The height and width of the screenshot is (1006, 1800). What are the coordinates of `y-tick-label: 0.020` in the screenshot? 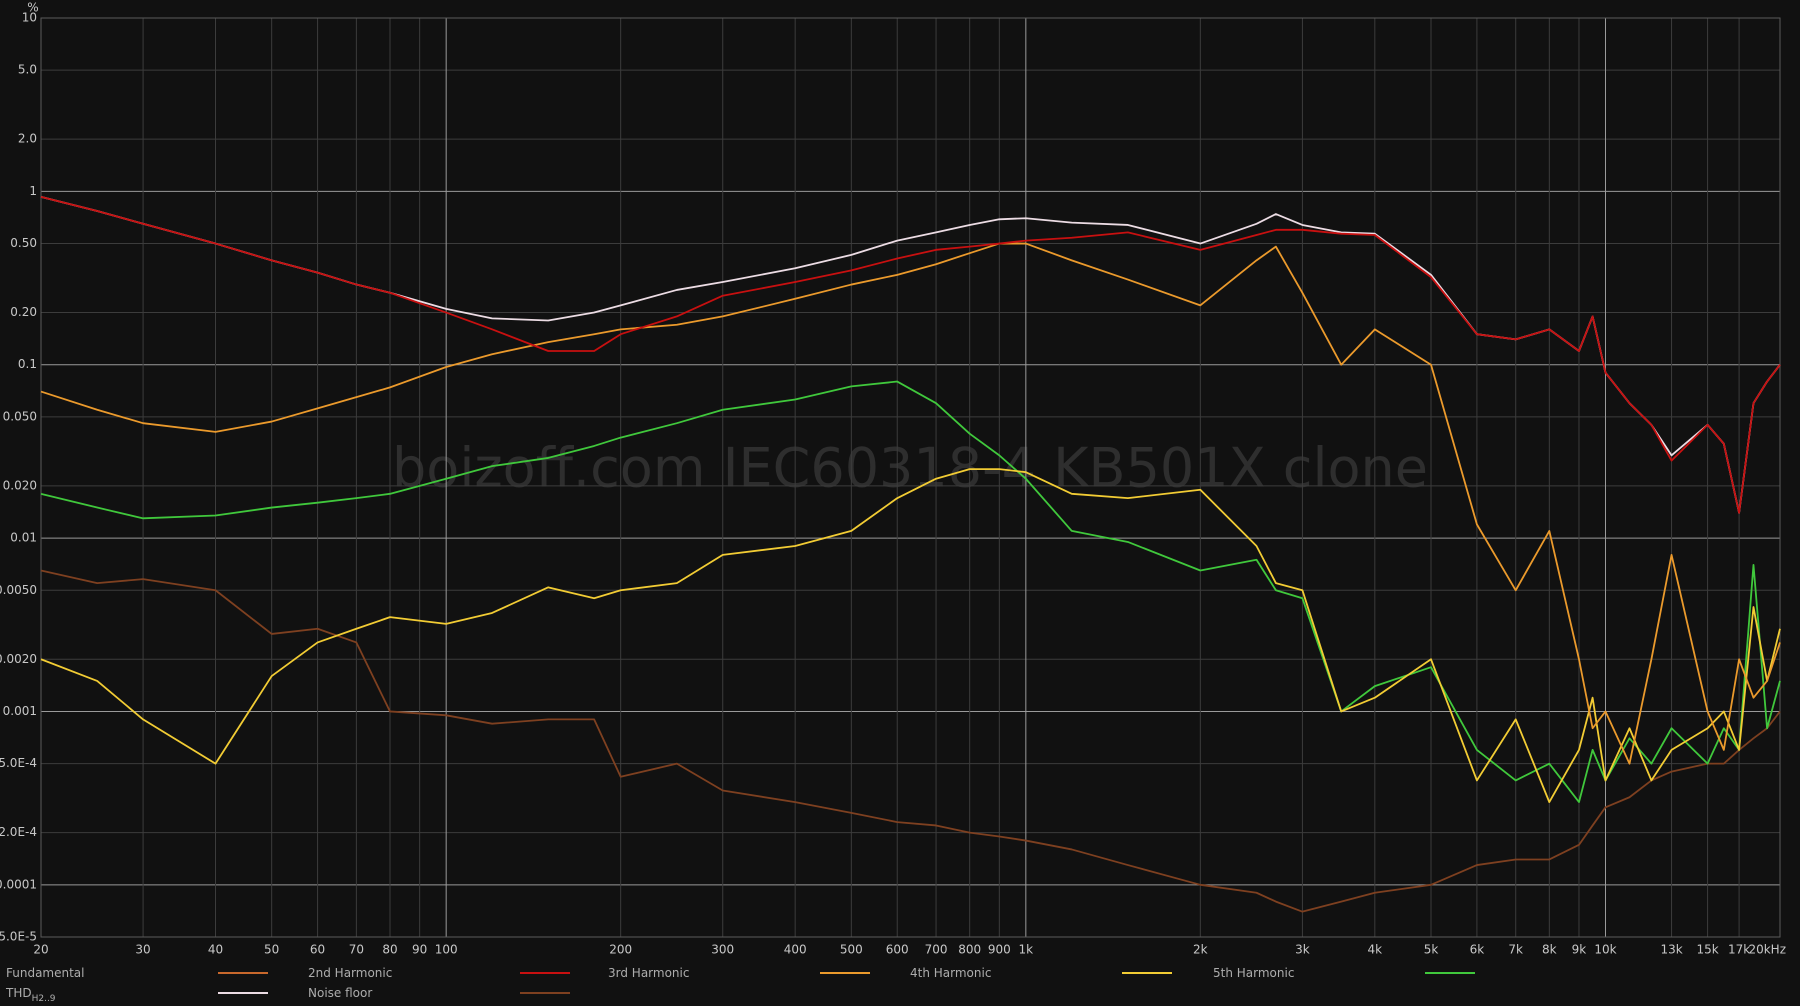 It's located at (20, 485).